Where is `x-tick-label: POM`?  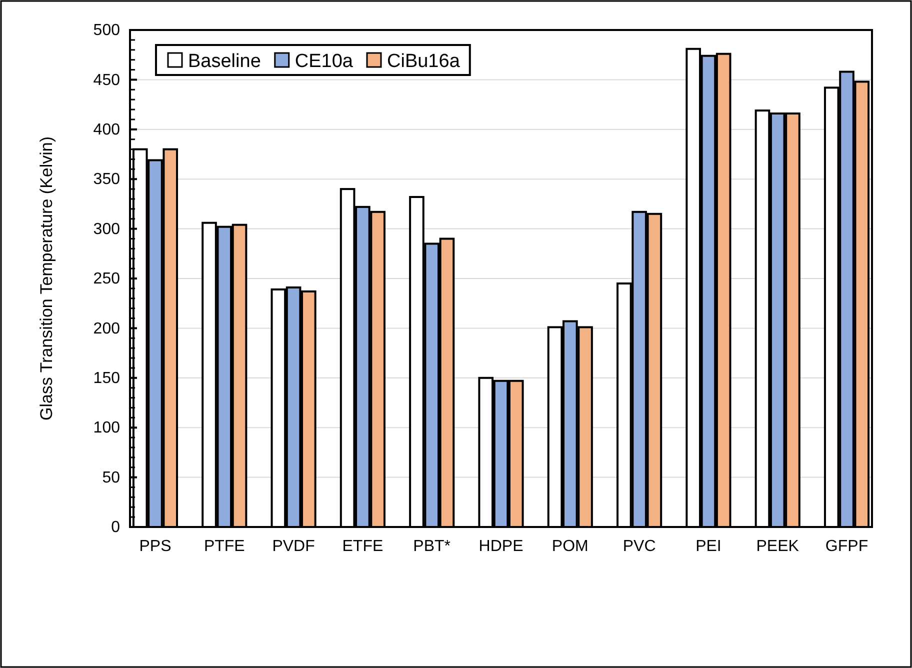
x-tick-label: POM is located at coordinates (570, 546).